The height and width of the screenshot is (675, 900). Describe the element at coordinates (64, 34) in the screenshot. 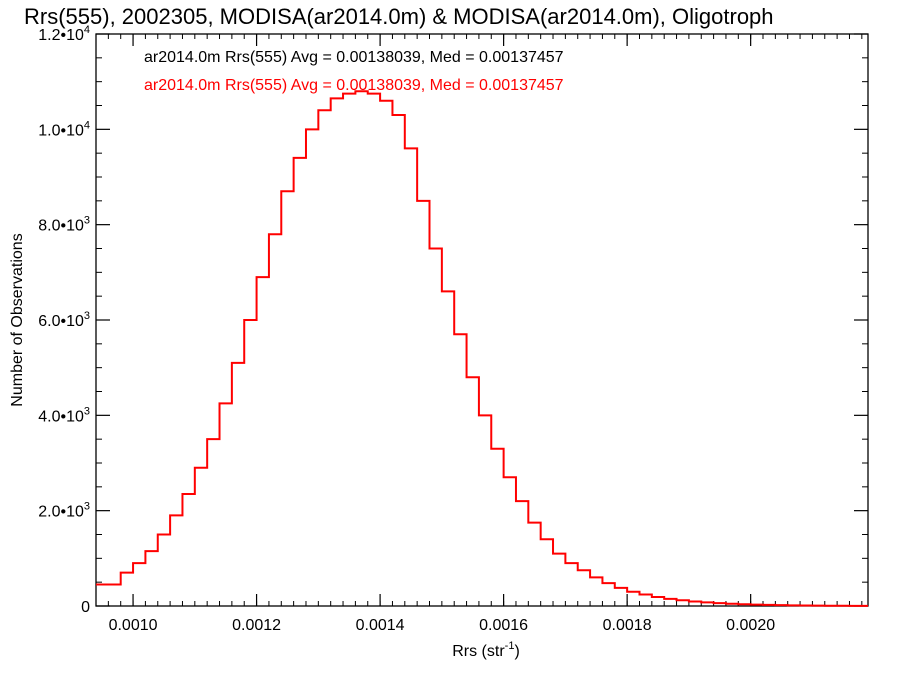

I see `y-tick-label: 1.2•104` at that location.